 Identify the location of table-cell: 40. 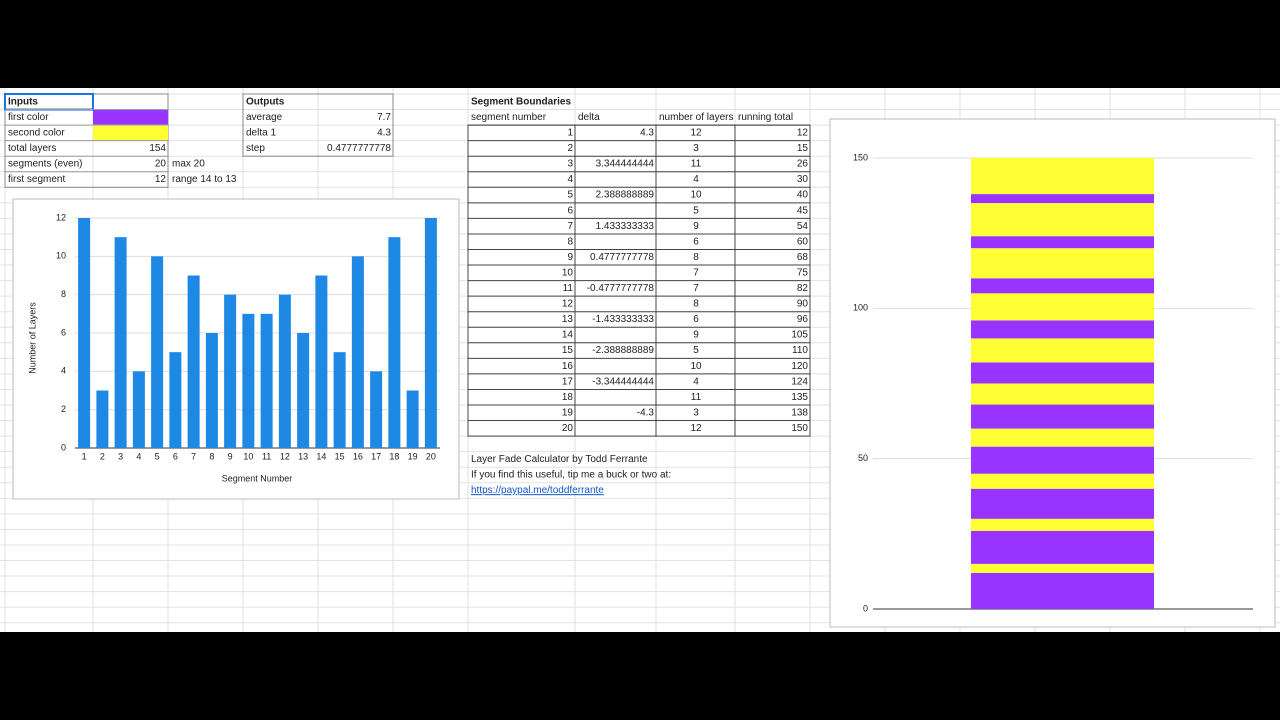
(803, 195).